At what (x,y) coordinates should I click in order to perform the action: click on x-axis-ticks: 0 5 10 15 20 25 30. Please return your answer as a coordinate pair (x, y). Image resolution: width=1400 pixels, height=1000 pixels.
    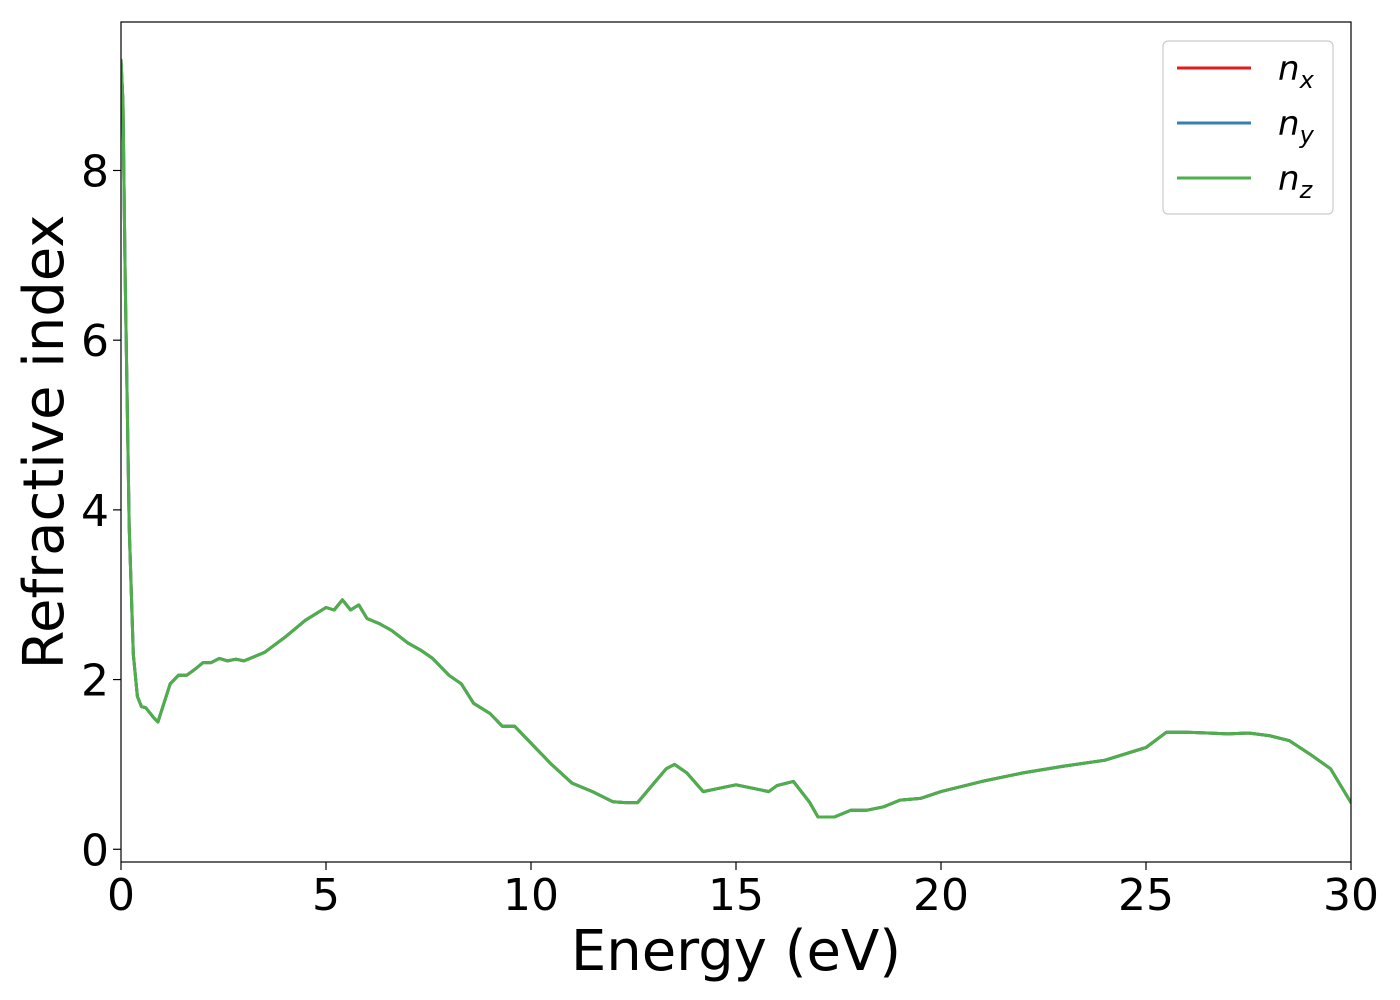
    Looking at the image, I should click on (743, 891).